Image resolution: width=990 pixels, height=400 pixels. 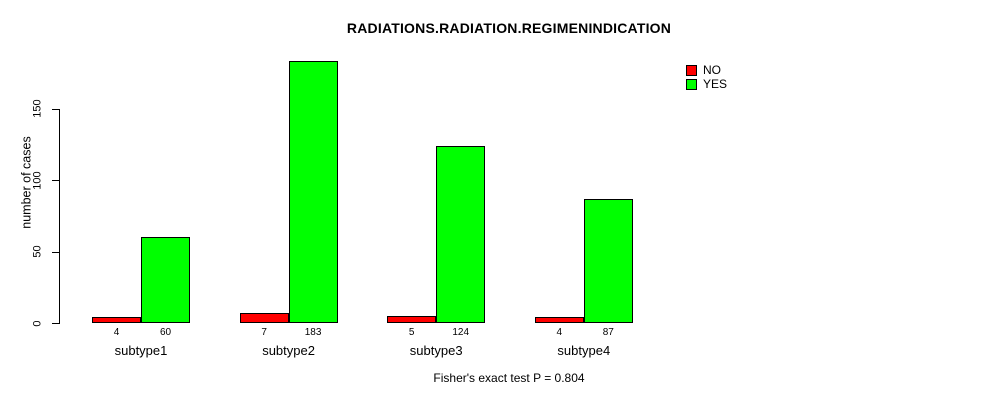 I want to click on legend-item-no: NO, so click(x=706, y=70).